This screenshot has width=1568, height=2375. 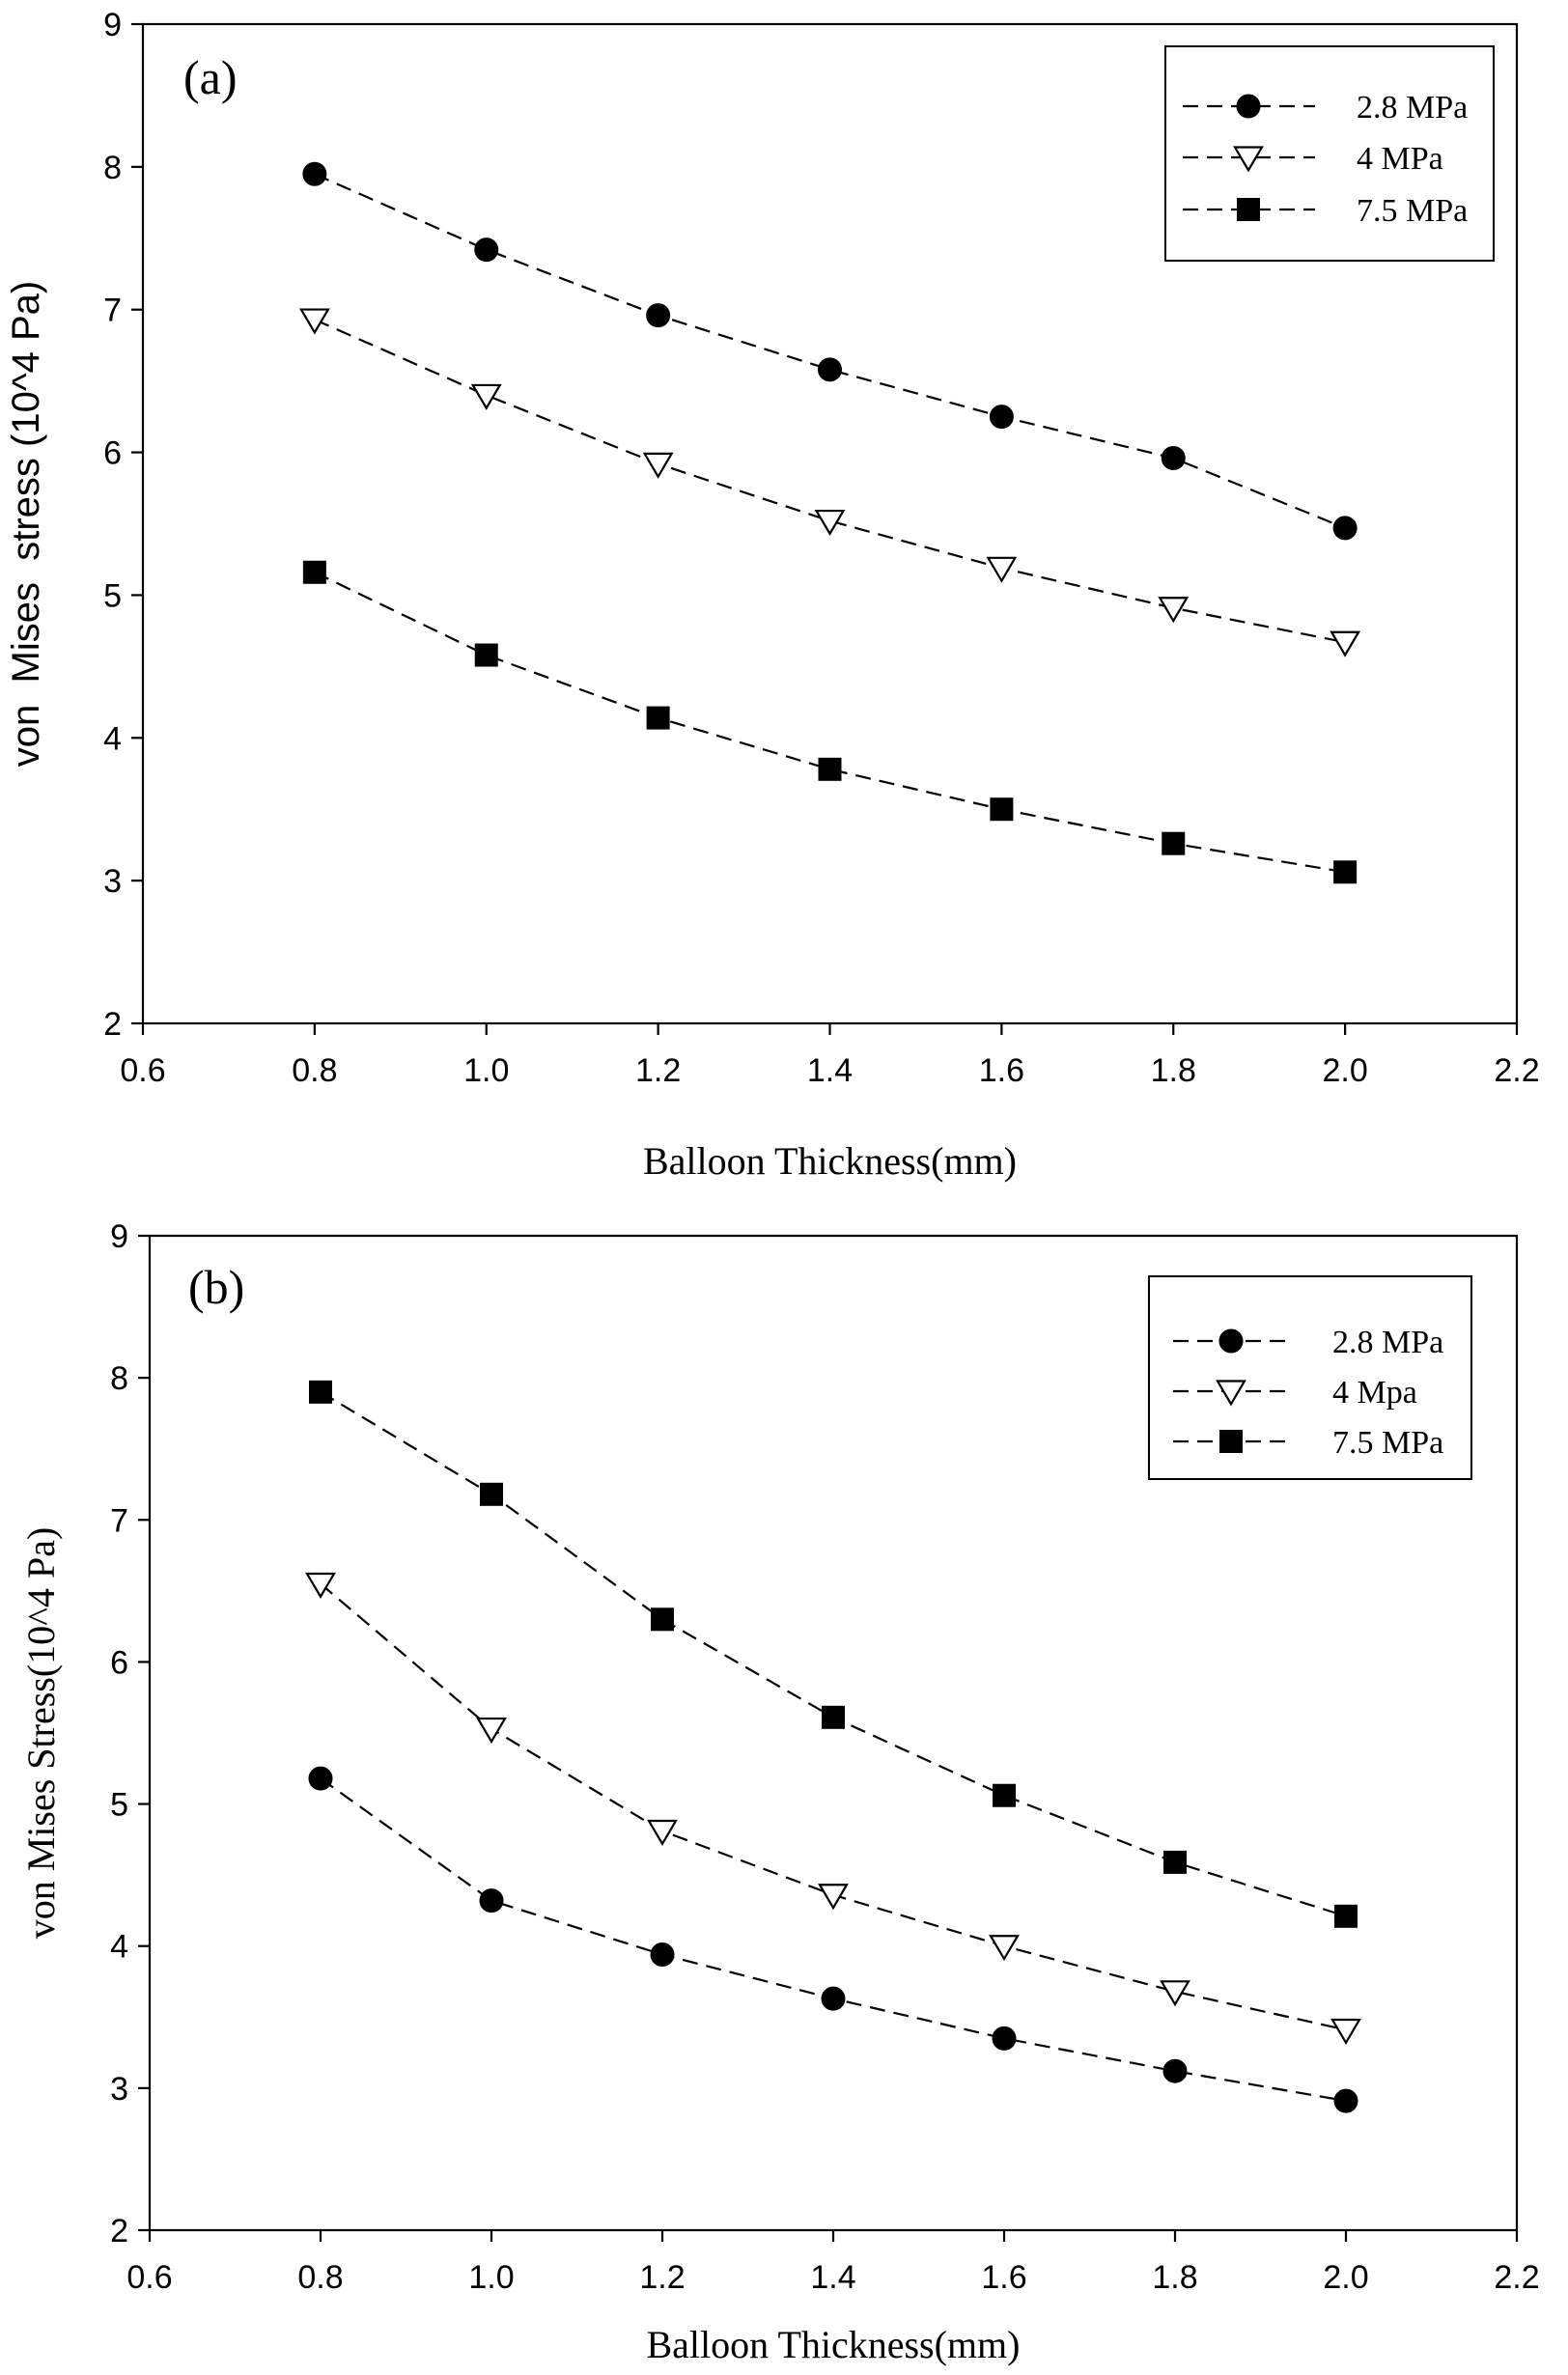 What do you see at coordinates (119, 1237) in the screenshot?
I see `y-tick-label-1-7: 9` at bounding box center [119, 1237].